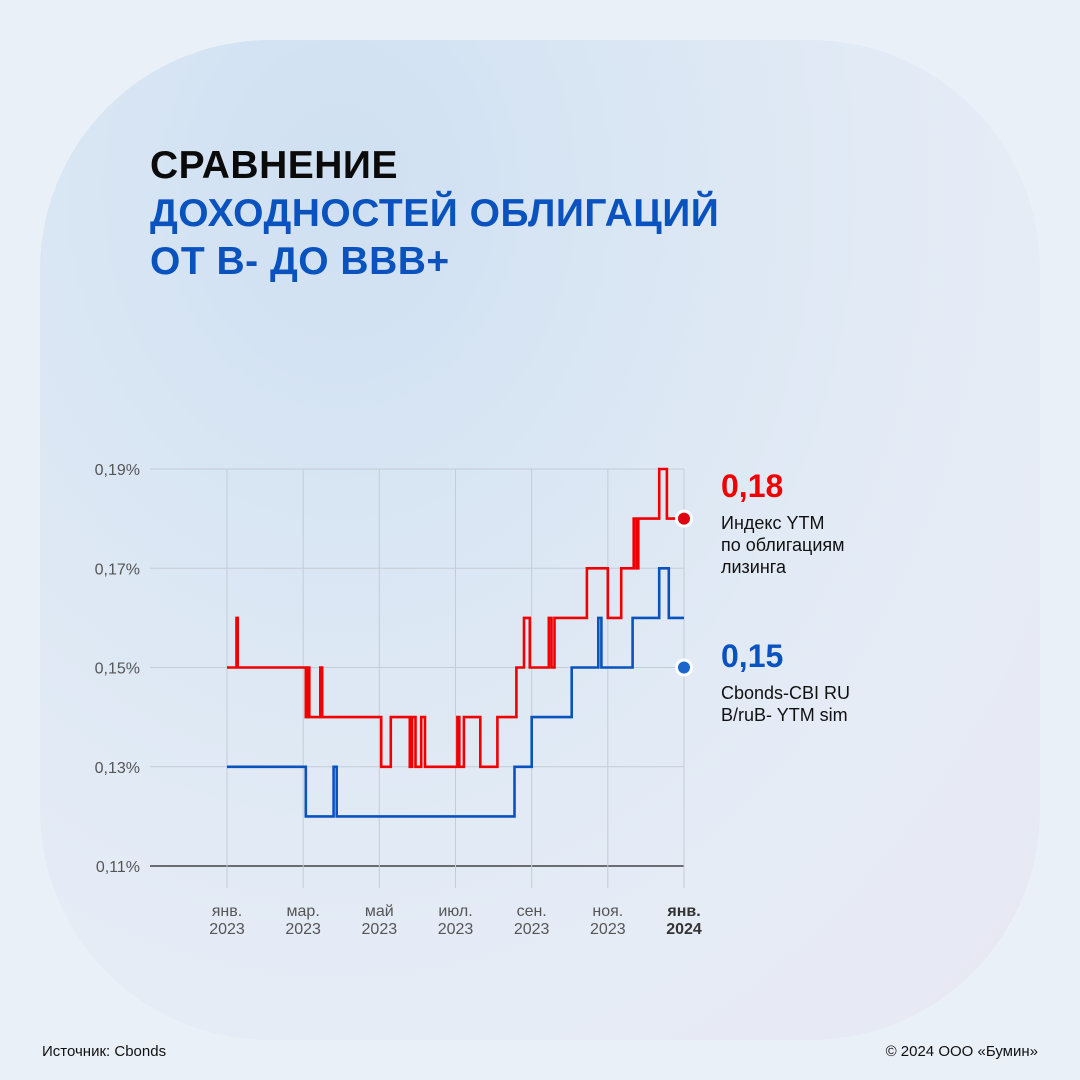  Describe the element at coordinates (117, 768) in the screenshot. I see `y-tick-label: 0,13%` at that location.